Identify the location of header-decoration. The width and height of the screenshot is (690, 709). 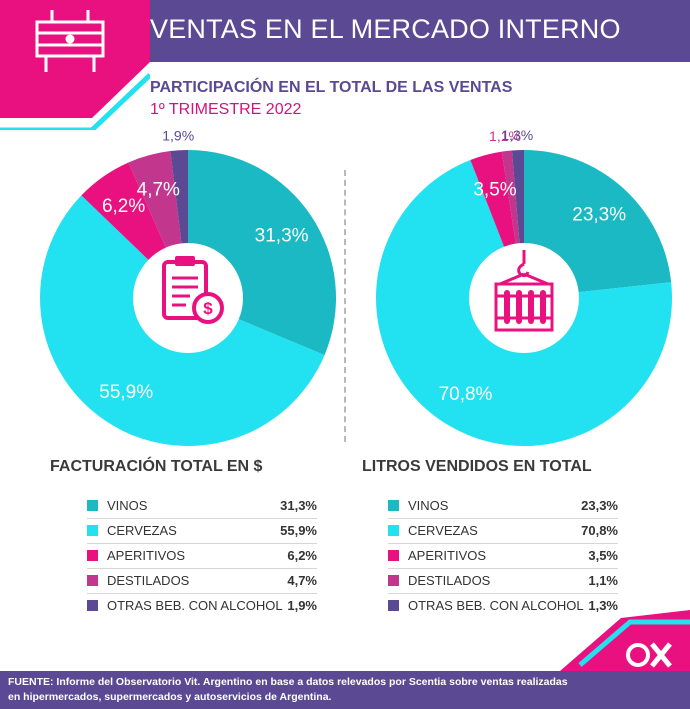
(75, 65).